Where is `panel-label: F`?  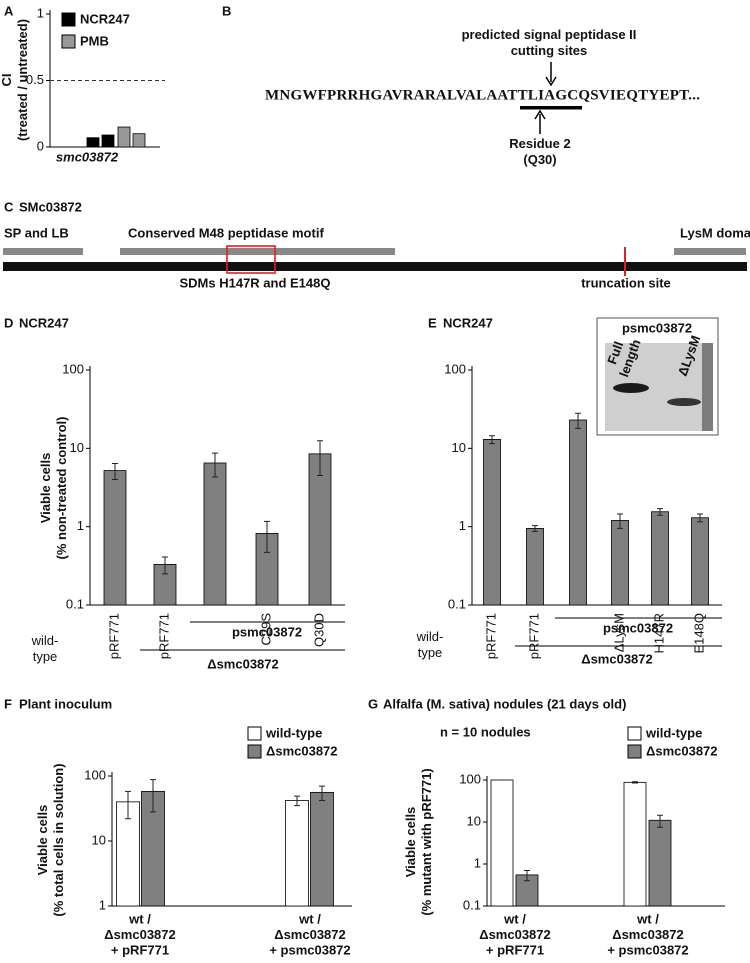 panel-label: F is located at coordinates (8, 703).